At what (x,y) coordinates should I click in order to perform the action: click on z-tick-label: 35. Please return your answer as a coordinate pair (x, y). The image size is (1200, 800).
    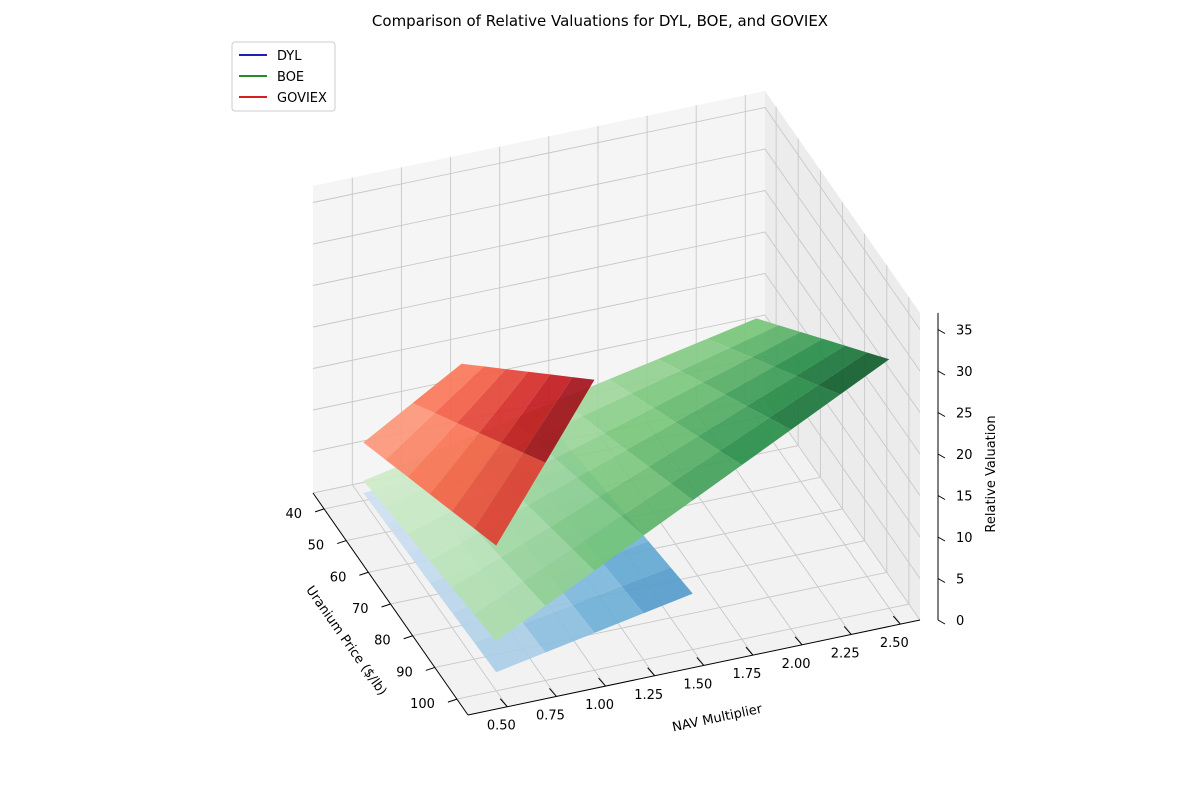
    Looking at the image, I should click on (964, 331).